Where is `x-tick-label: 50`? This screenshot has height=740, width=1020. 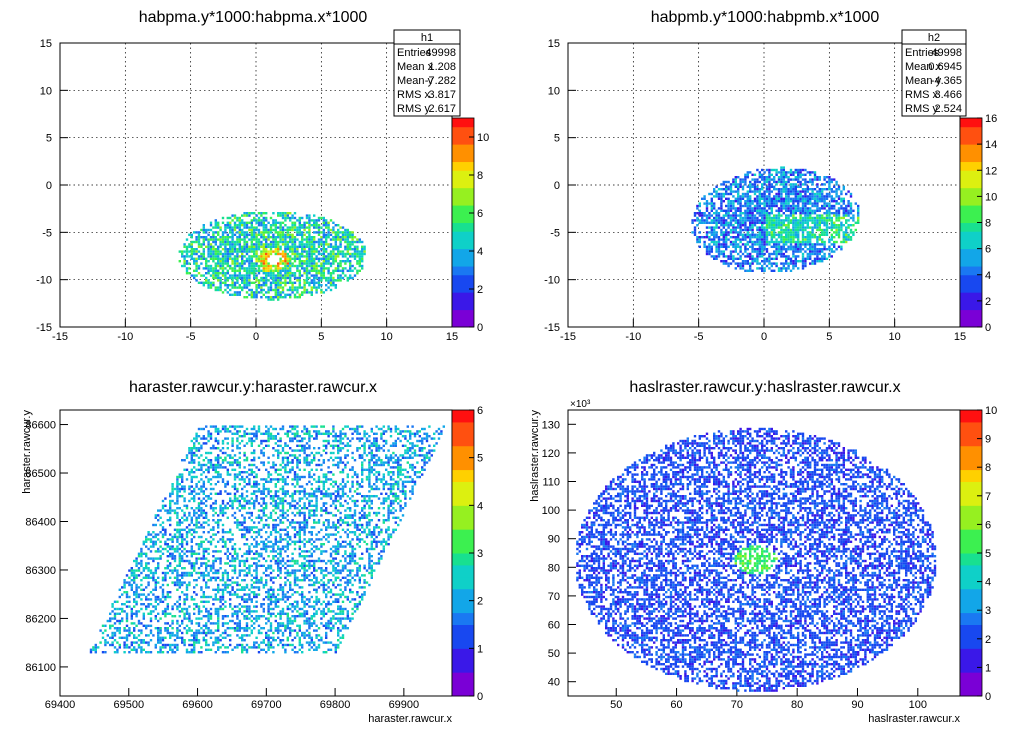 x-tick-label: 50 is located at coordinates (616, 705).